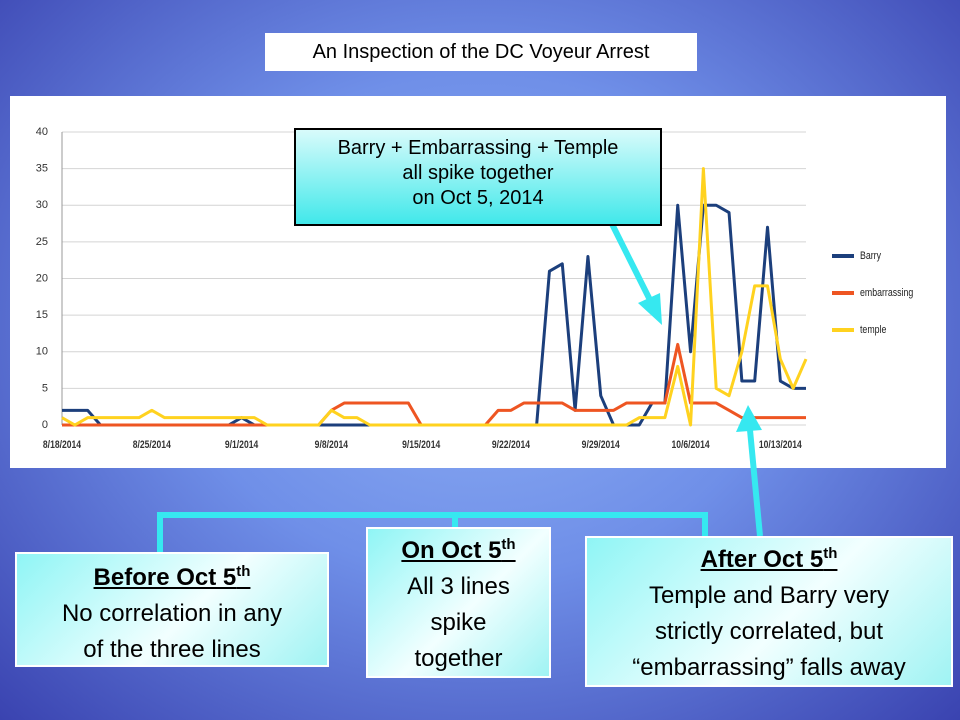 Image resolution: width=960 pixels, height=720 pixels. I want to click on x-tick-label: 8/18/2014, so click(62, 445).